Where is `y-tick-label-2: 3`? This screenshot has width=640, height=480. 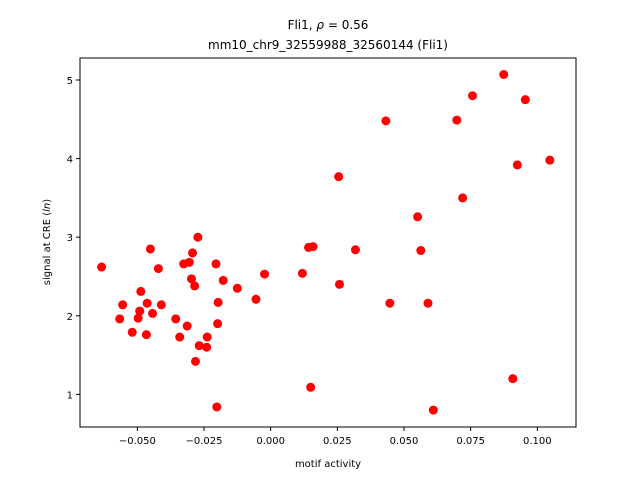
y-tick-label-2: 3 is located at coordinates (70, 238).